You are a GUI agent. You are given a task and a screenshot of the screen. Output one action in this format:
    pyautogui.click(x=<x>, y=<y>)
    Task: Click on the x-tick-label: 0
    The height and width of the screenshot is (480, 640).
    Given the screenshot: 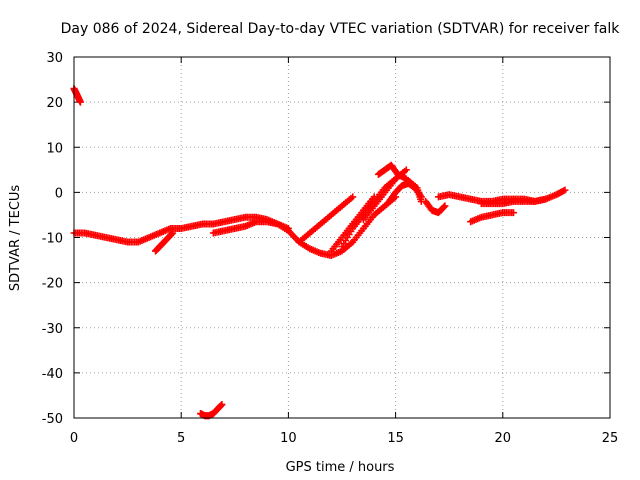 What is the action you would take?
    pyautogui.click(x=74, y=438)
    